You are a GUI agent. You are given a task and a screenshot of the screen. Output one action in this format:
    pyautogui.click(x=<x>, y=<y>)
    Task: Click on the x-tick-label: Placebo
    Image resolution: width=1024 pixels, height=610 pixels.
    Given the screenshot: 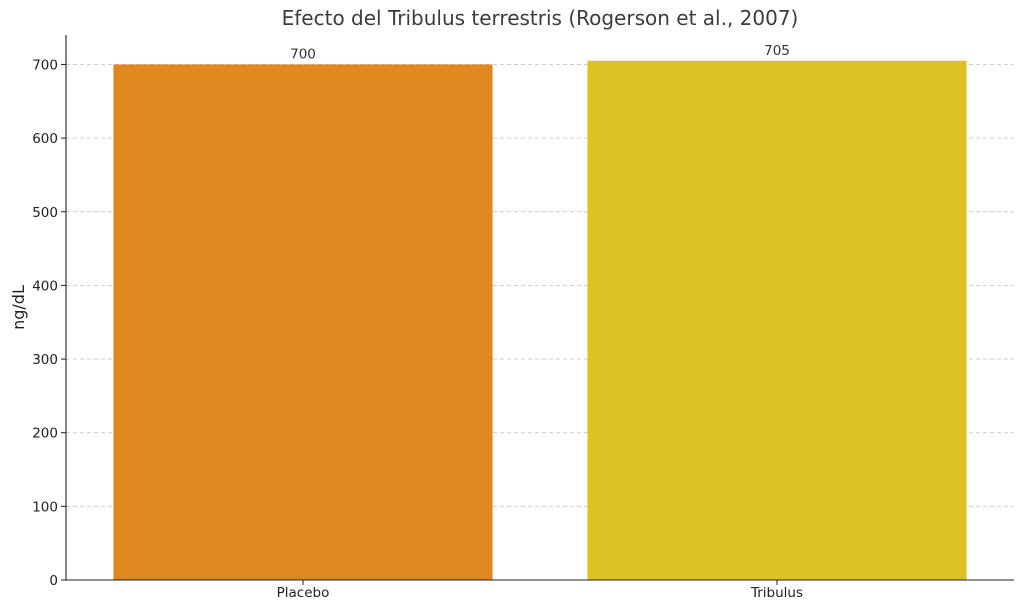 What is the action you would take?
    pyautogui.click(x=303, y=593)
    